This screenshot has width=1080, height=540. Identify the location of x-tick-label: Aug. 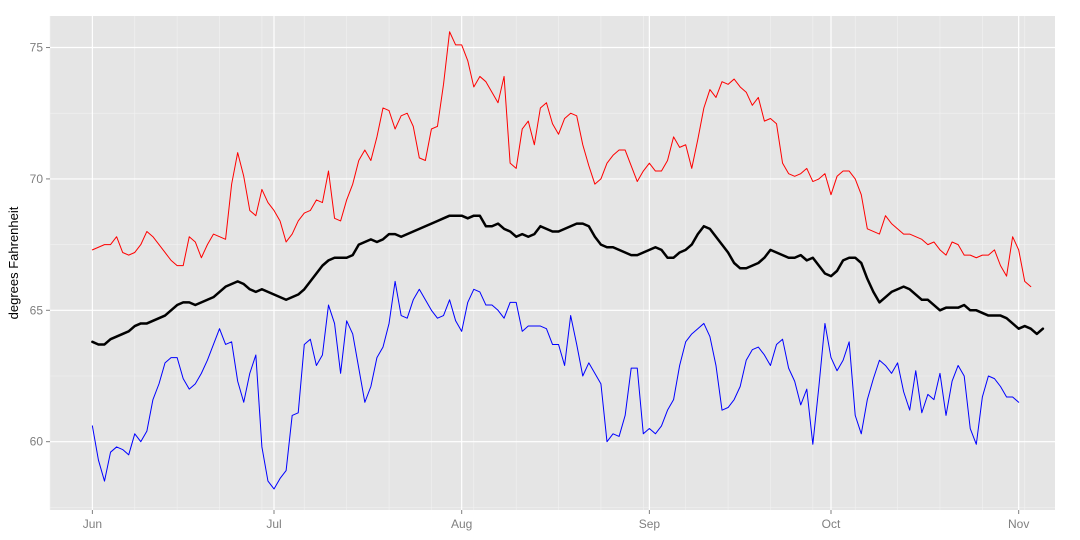
(461, 524).